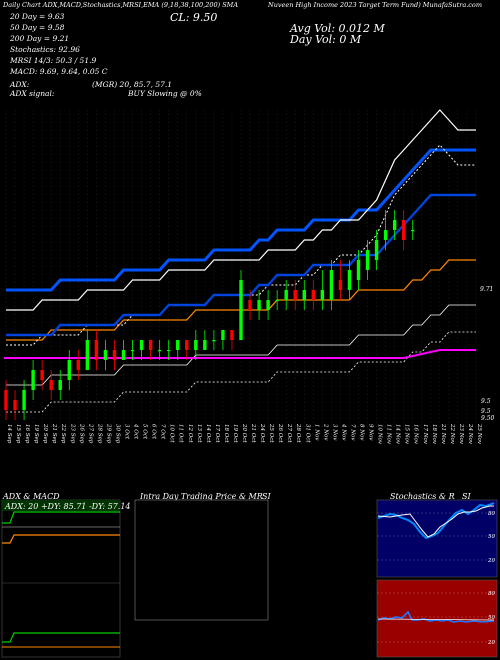 The image size is (500, 660). I want to click on adx-di-green-line, so click(61, 517).